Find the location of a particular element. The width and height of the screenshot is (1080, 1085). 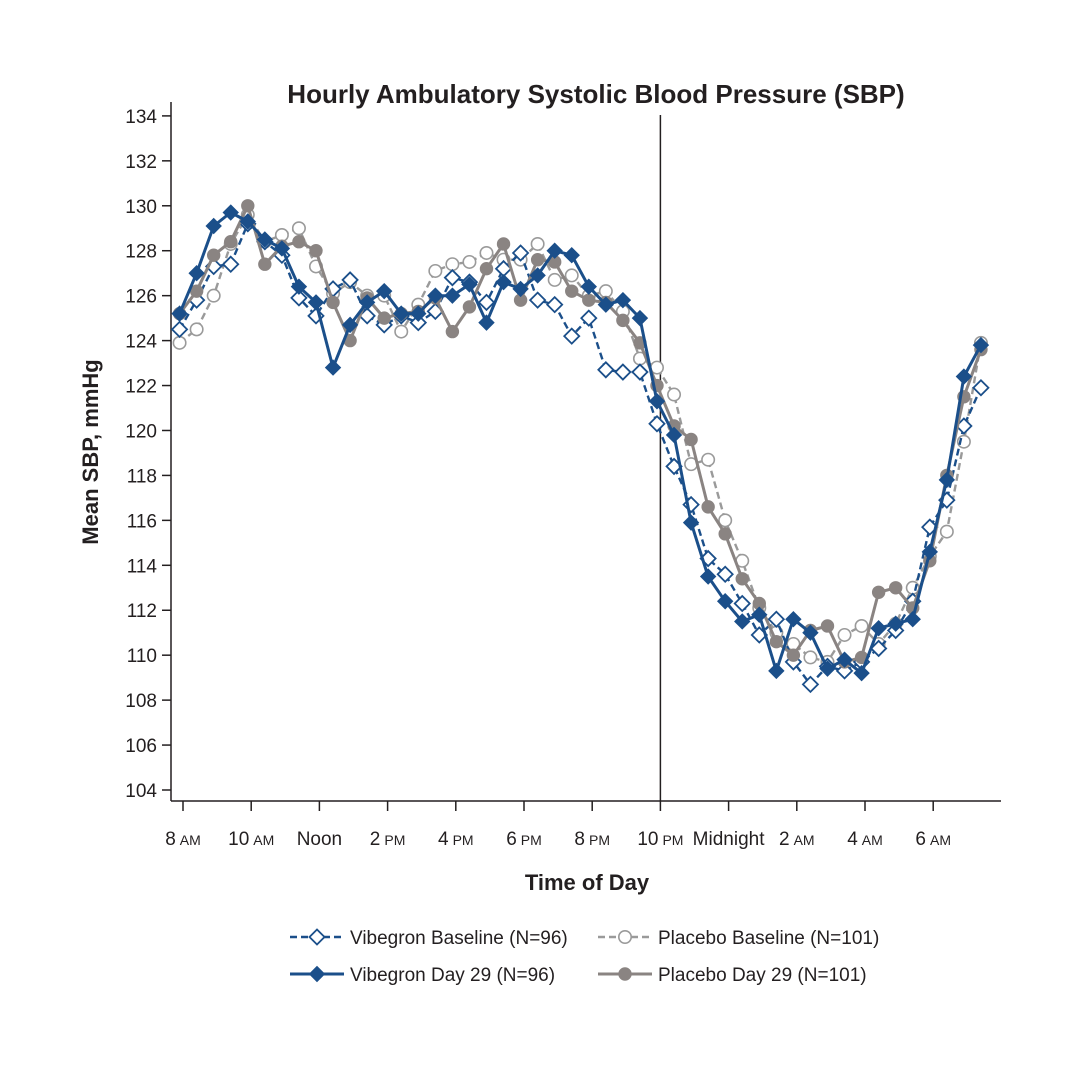

legend-item: Vibegron Day 29 (N=96) is located at coordinates (422, 975).